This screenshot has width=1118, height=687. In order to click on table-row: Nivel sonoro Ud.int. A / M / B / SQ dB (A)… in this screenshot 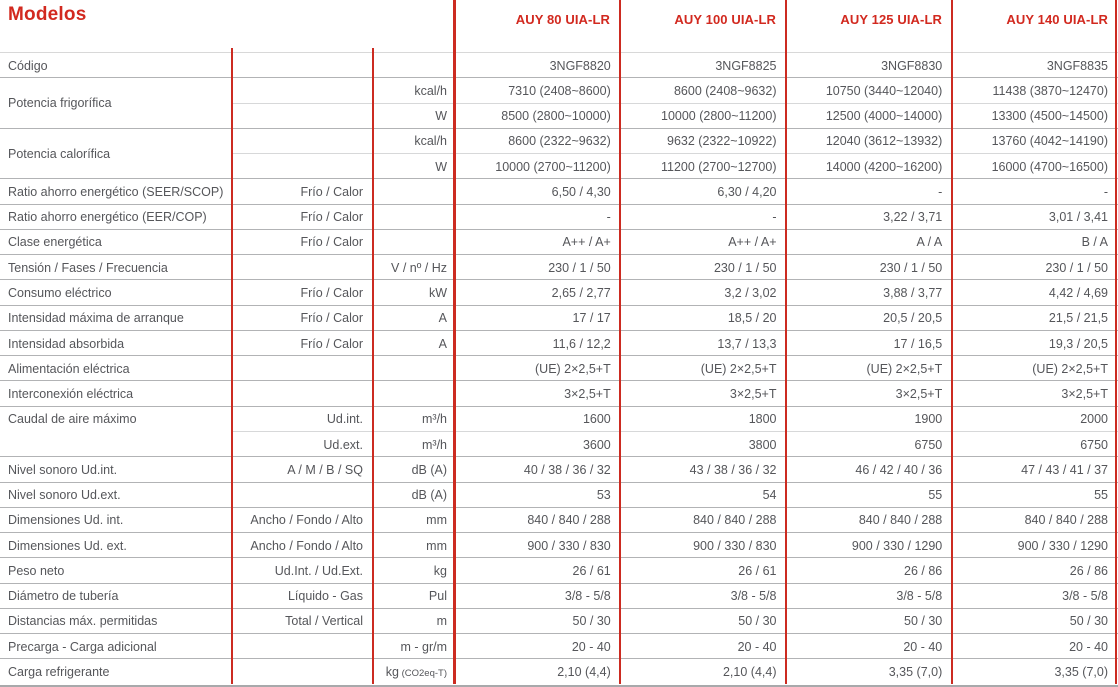, I will do `click(559, 470)`.